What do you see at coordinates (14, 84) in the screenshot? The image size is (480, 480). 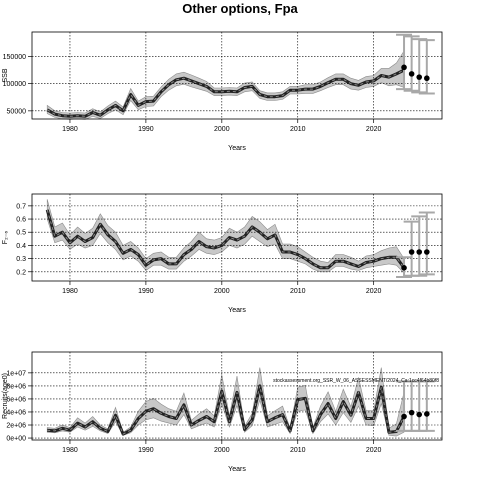 I see `y-tick-label: 100000` at bounding box center [14, 84].